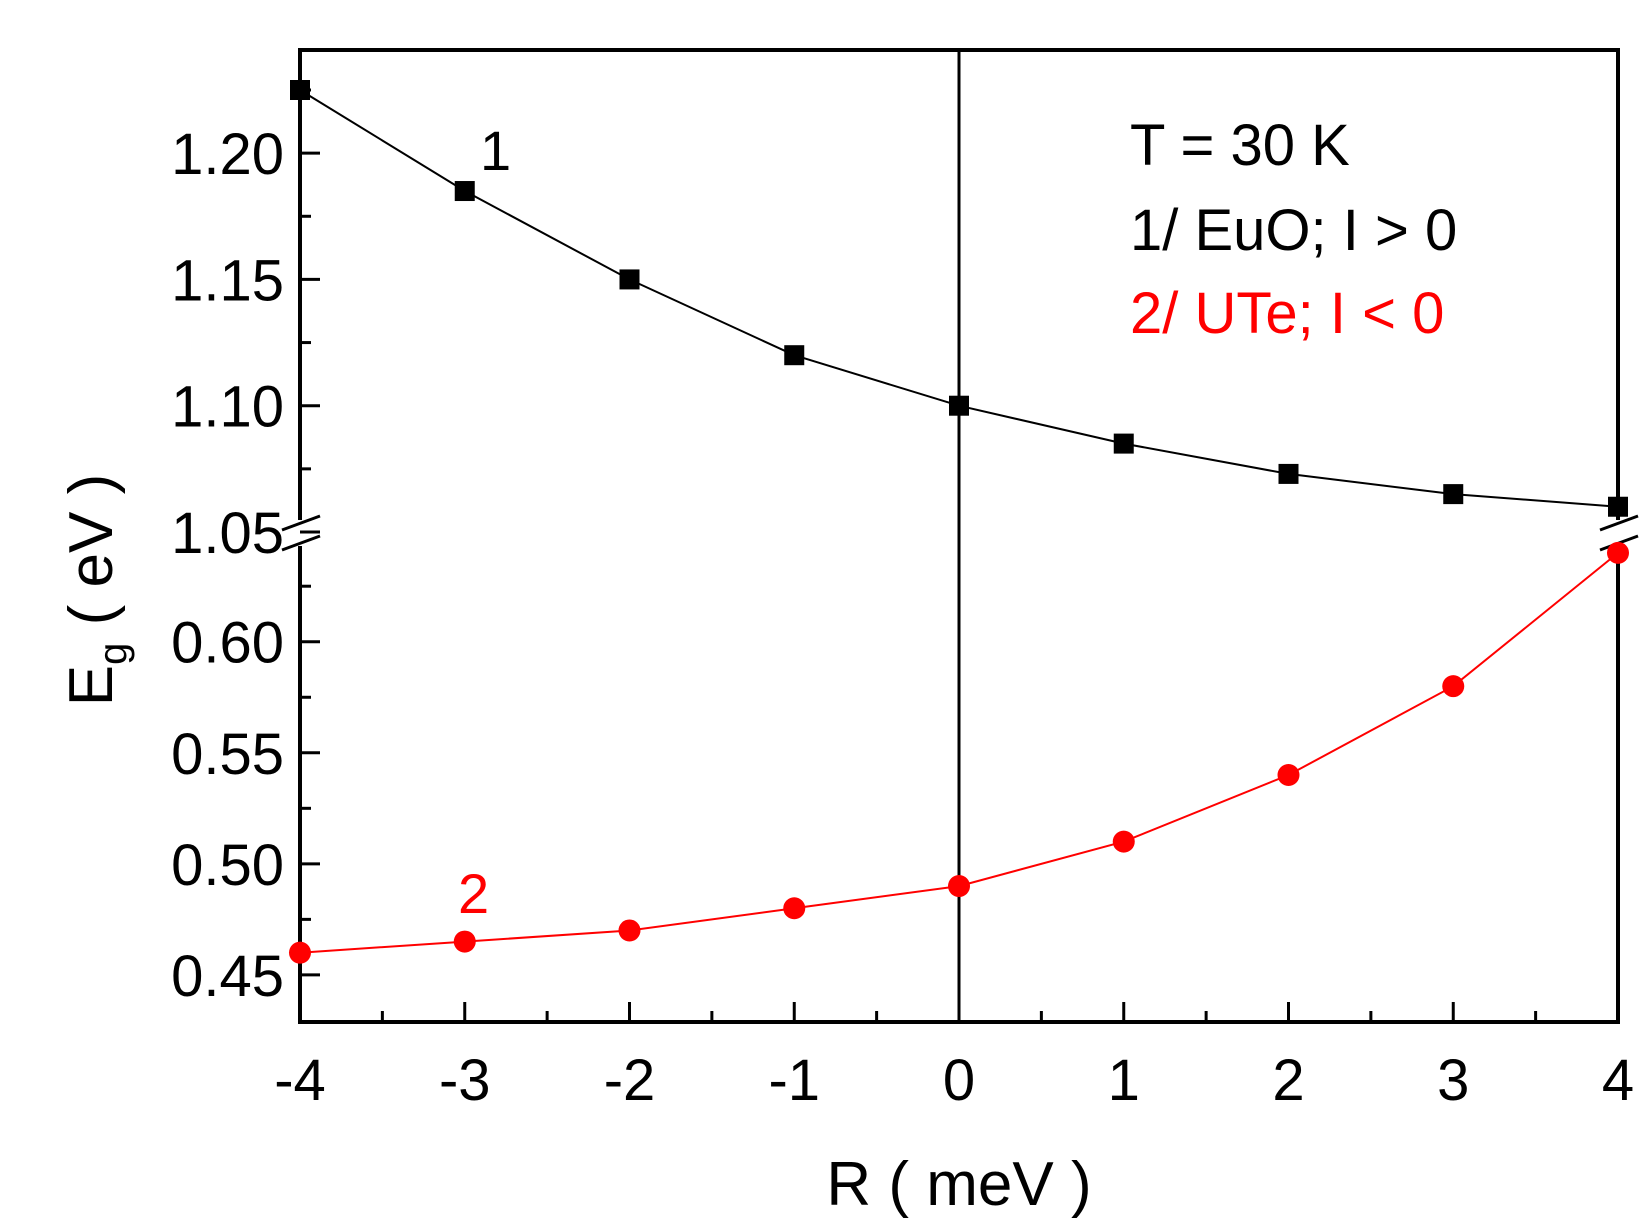 Image resolution: width=1640 pixels, height=1229 pixels. Describe the element at coordinates (227, 154) in the screenshot. I see `y-tick-label: 1.20` at that location.